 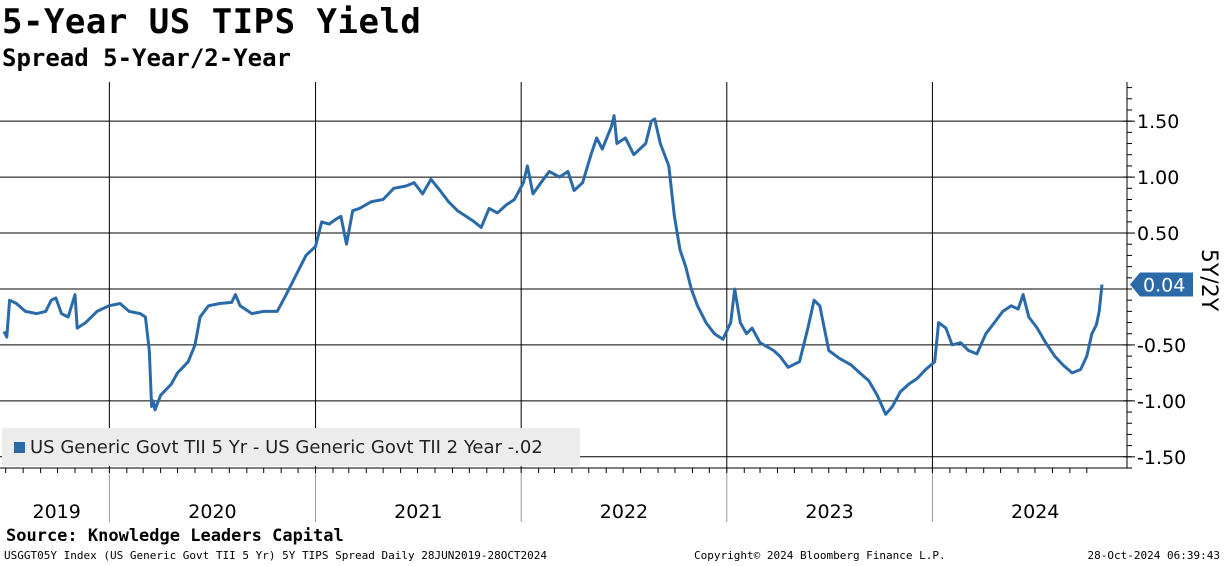 What do you see at coordinates (175, 536) in the screenshot?
I see `source-note: Source: Knowledge Leaders Capital` at bounding box center [175, 536].